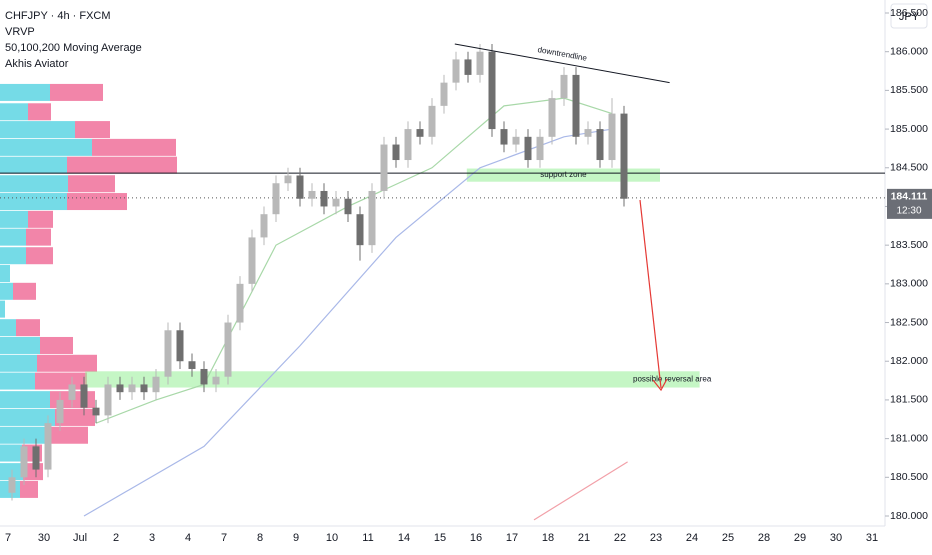  Describe the element at coordinates (909, 284) in the screenshot. I see `y-tick-label: 183.000` at that location.